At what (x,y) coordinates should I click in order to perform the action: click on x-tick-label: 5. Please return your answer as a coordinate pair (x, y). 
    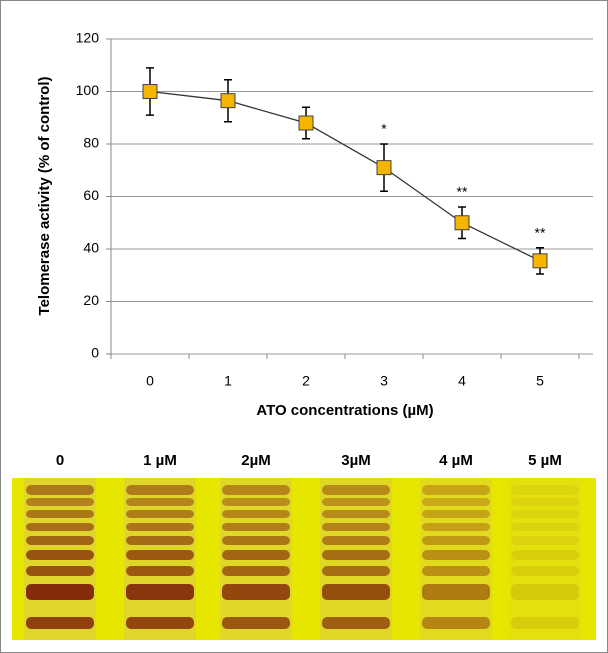
    Looking at the image, I should click on (540, 381).